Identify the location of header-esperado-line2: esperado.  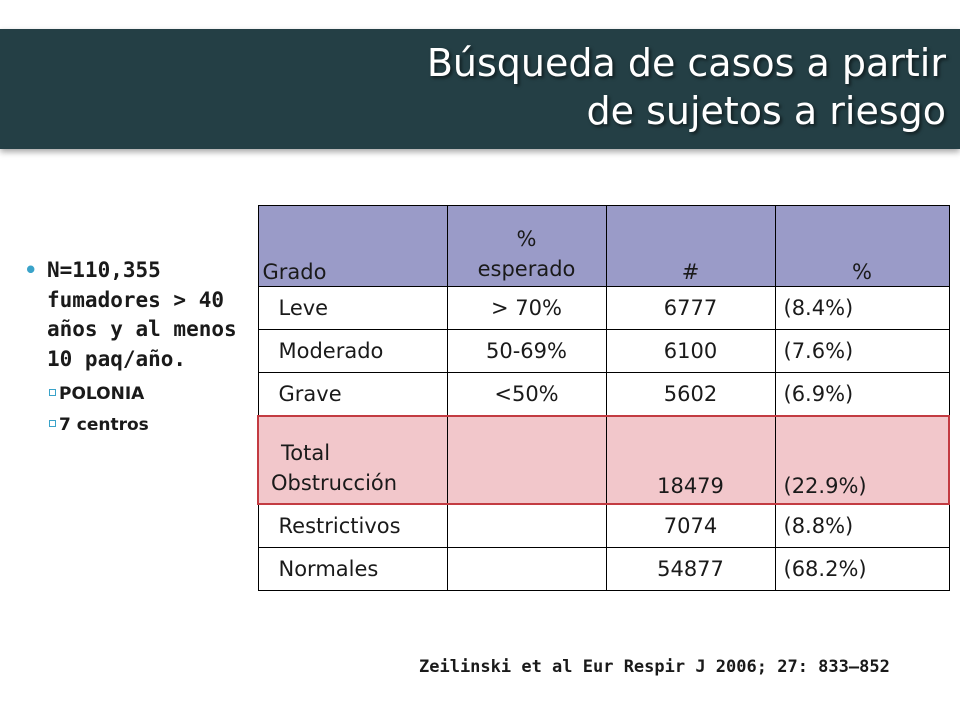
(526, 269).